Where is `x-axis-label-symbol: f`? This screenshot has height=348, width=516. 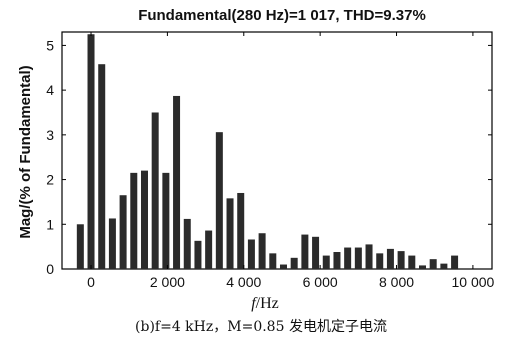
x-axis-label-symbol: f is located at coordinates (254, 303).